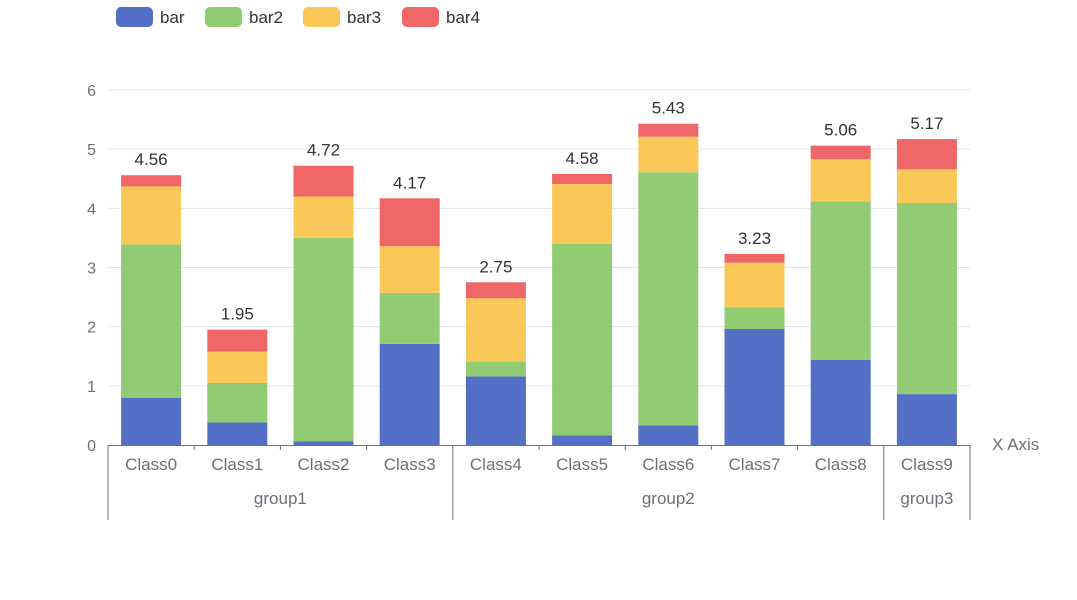 This screenshot has height=600, width=1077. I want to click on legend-swatch-bar2, so click(223, 17).